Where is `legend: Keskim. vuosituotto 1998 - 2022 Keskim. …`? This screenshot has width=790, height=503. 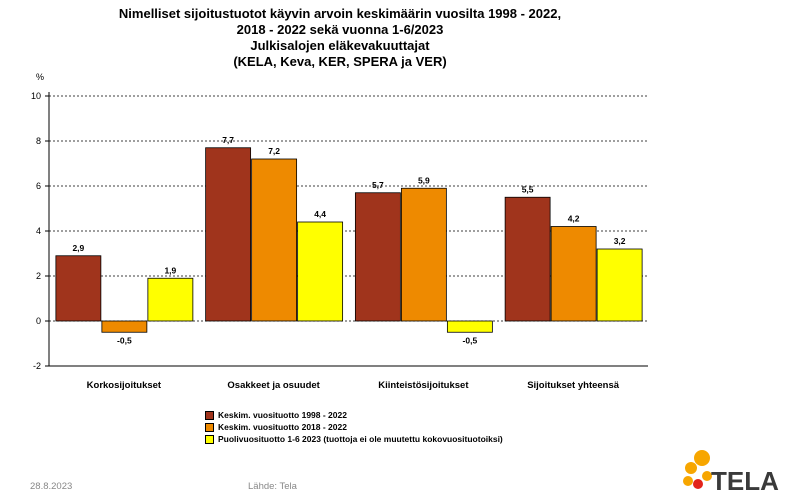 legend: Keskim. vuosituotto 1998 - 2022 Keskim. … is located at coordinates (354, 427).